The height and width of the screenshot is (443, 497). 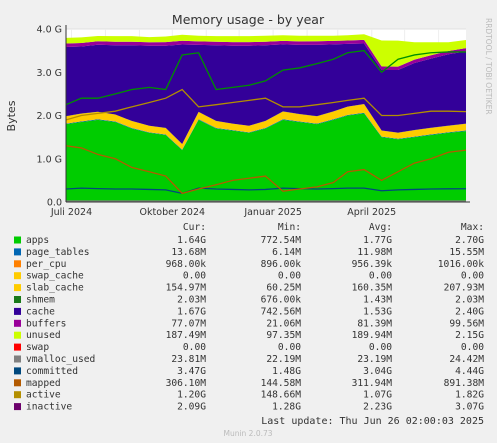 I want to click on legend-value-min: 148.66M, so click(x=281, y=395).